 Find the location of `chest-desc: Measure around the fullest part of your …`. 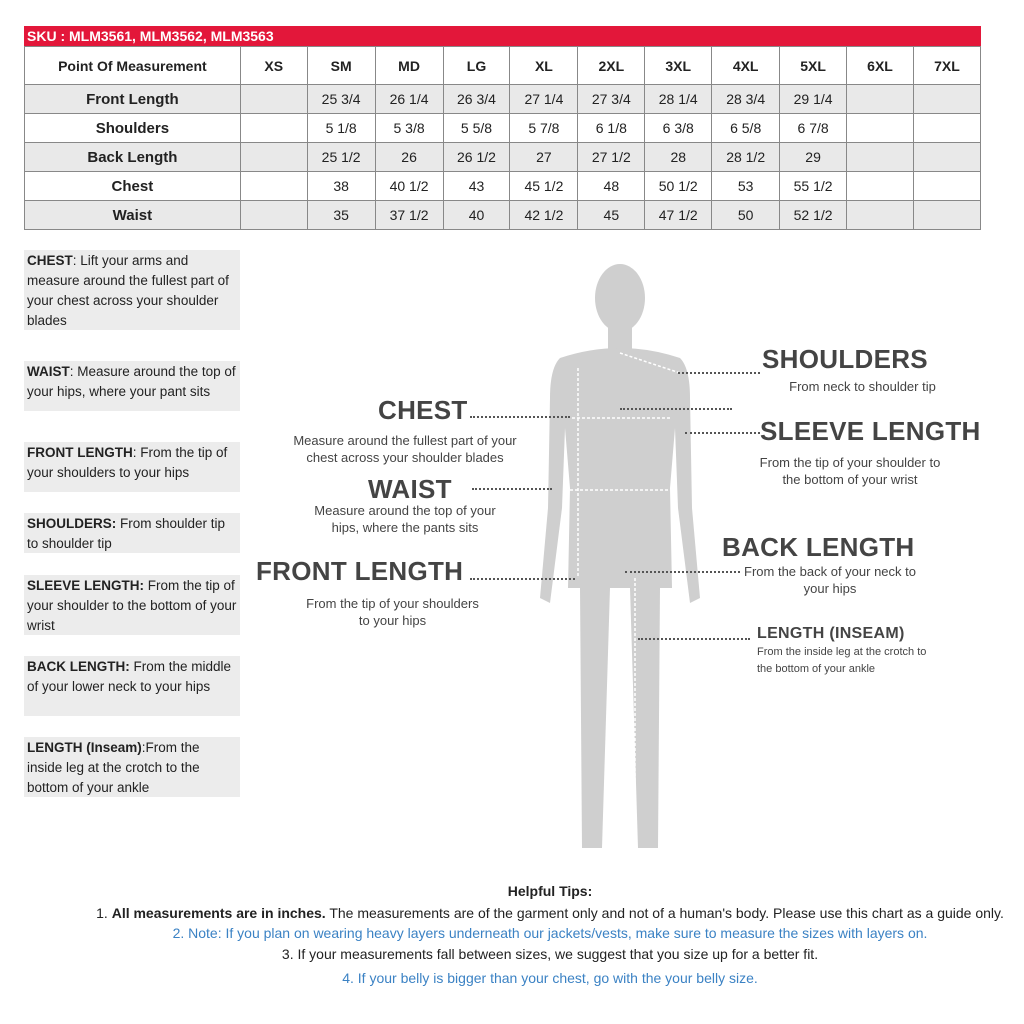

chest-desc: Measure around the fullest part of your … is located at coordinates (405, 449).